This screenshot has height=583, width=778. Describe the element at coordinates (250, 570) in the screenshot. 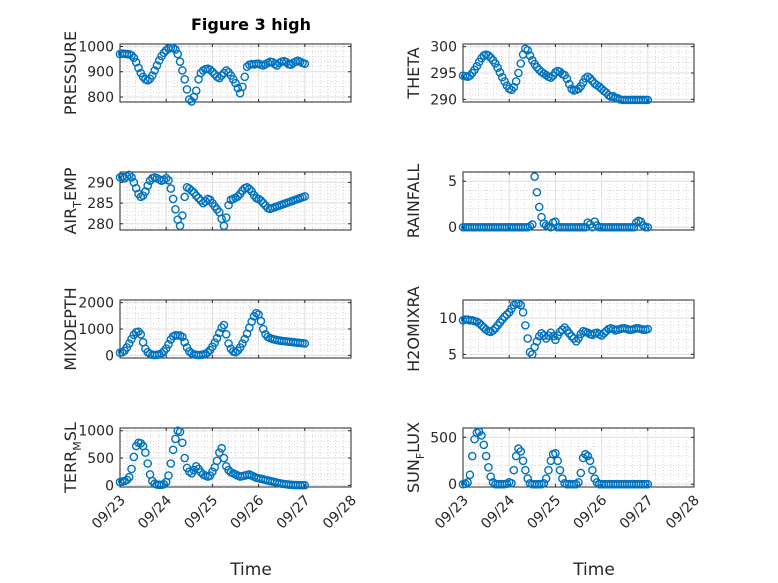

I see `x-axis-label-left: Time` at that location.